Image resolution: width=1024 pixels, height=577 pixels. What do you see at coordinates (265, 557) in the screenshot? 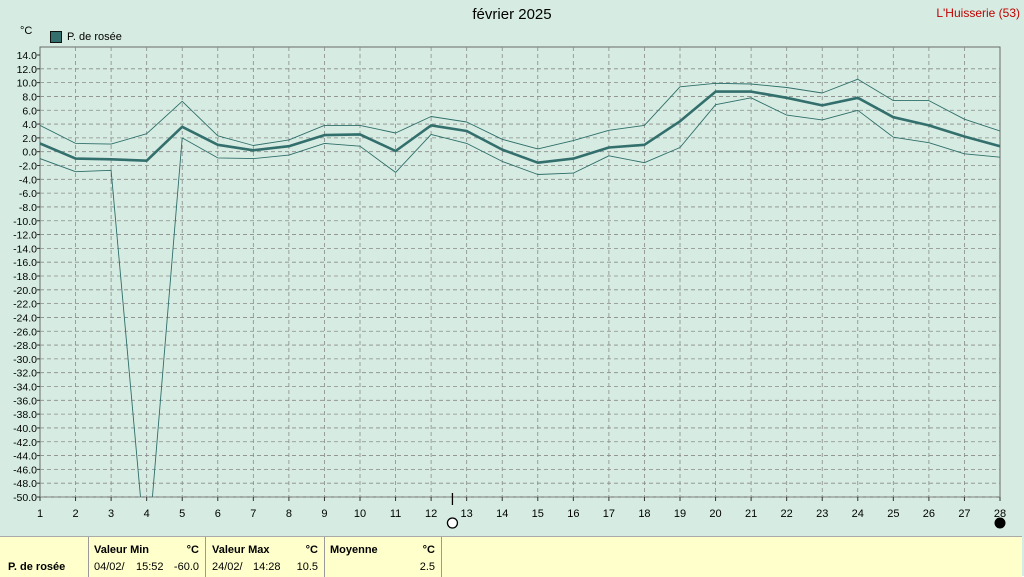
I see `footer-max-cell: Valeur Max °C 24/02/ 14:28 10.5` at bounding box center [265, 557].